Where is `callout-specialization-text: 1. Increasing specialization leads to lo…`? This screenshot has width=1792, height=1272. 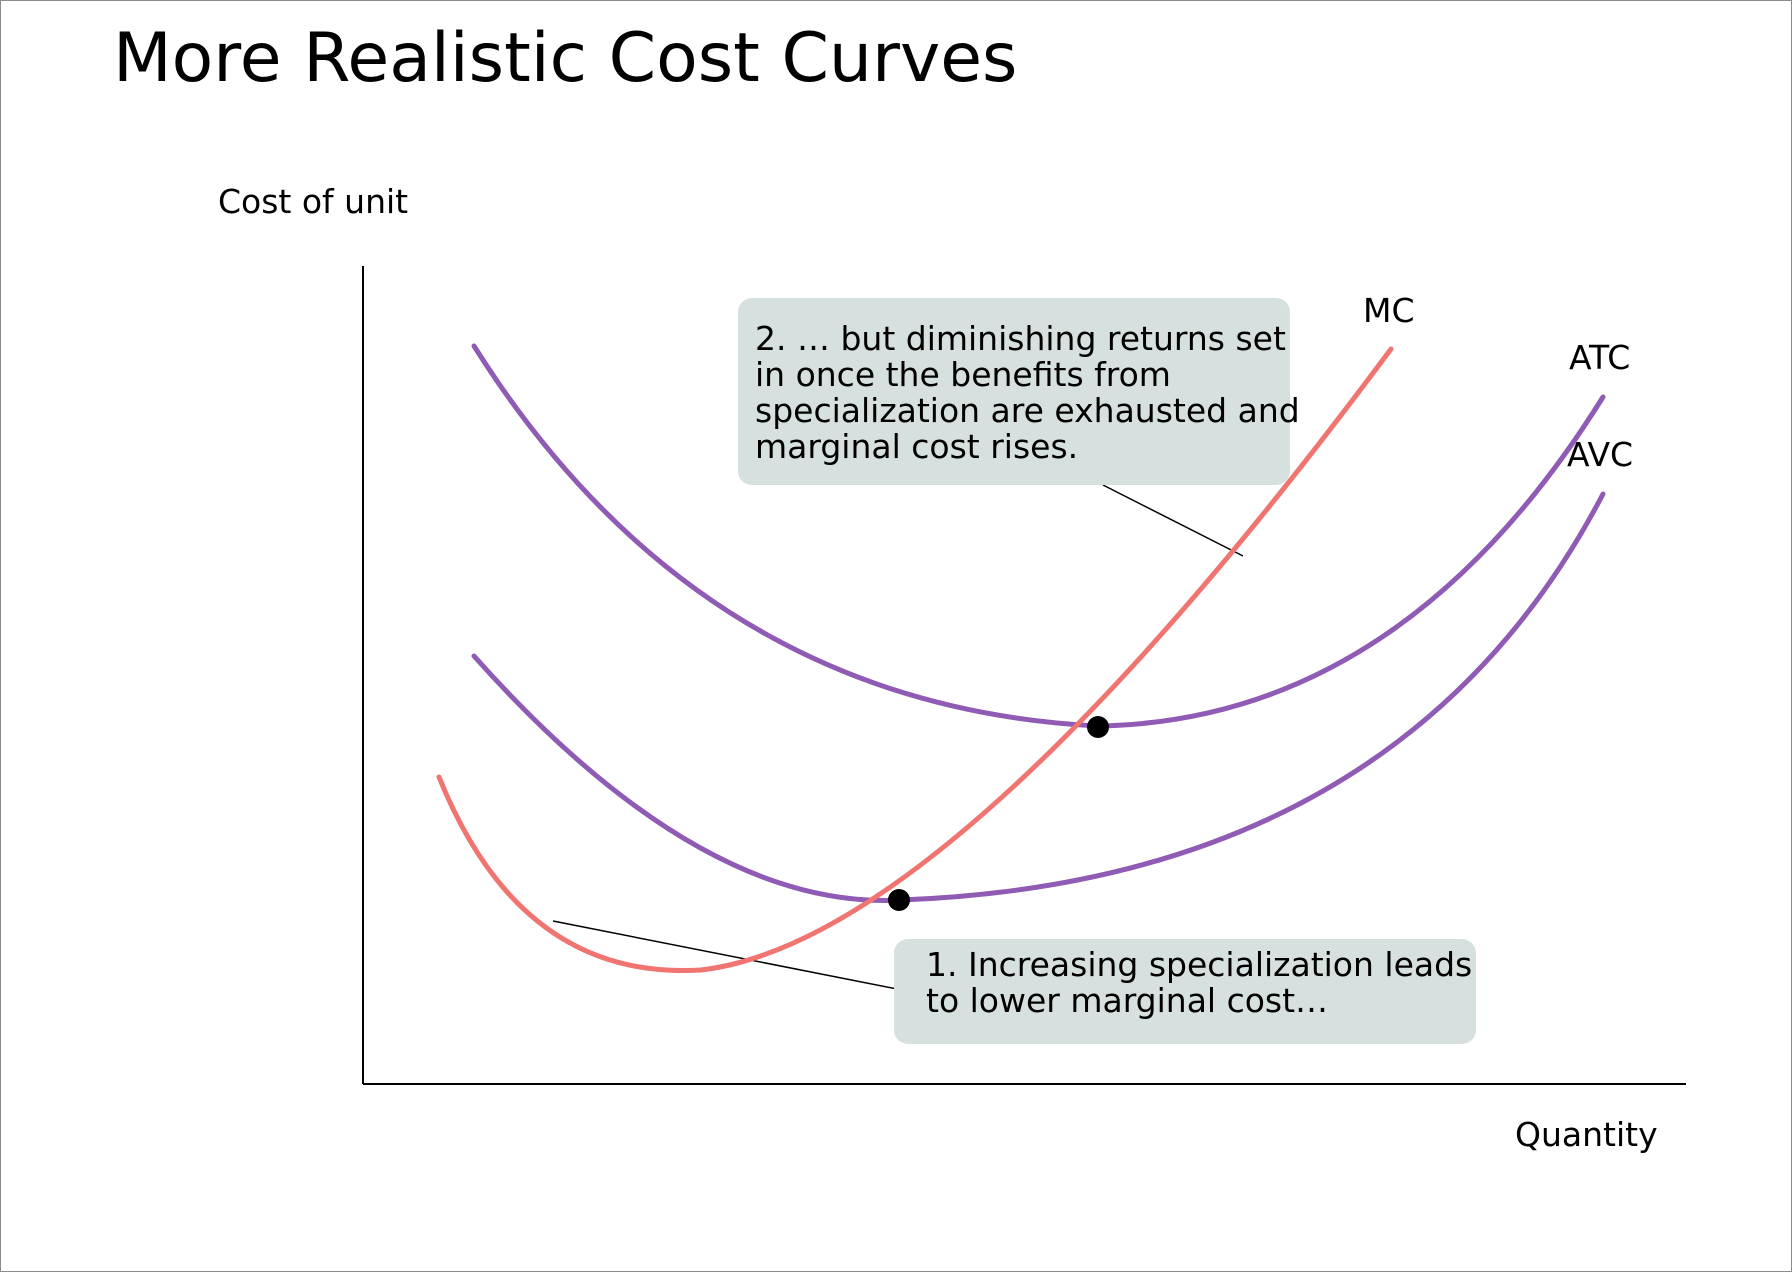
callout-specialization-text: 1. Increasing specialization leads to lo… is located at coordinates (1204, 982).